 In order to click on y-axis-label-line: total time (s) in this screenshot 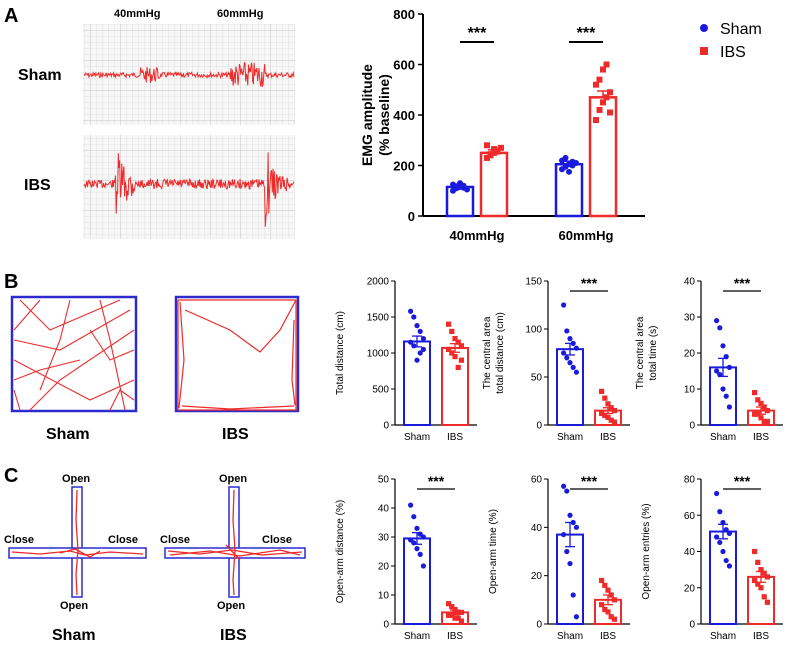, I will do `click(653, 352)`.